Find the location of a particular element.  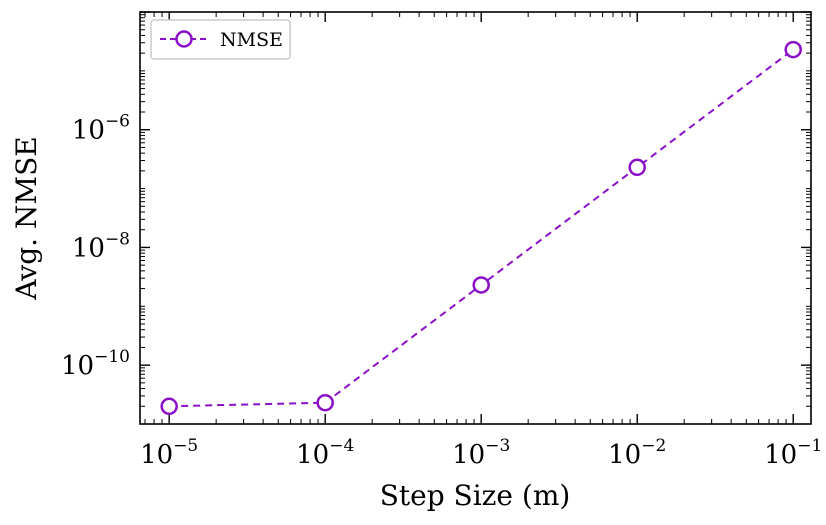

legend-box is located at coordinates (220, 39).